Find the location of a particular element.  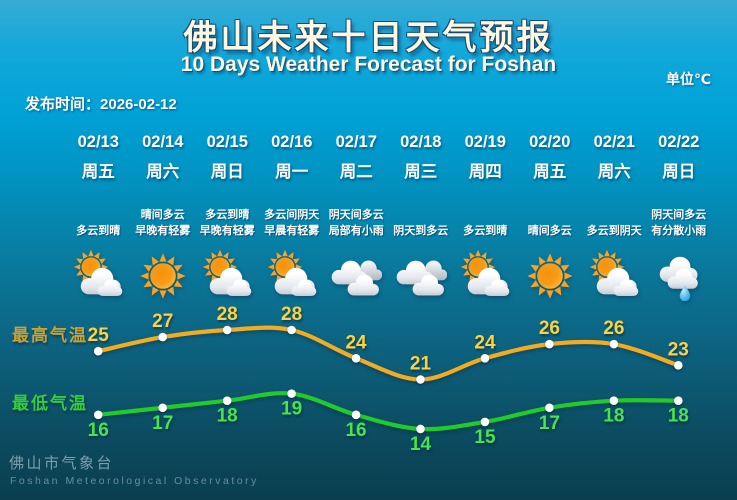

date-label: 02/20 is located at coordinates (550, 142).